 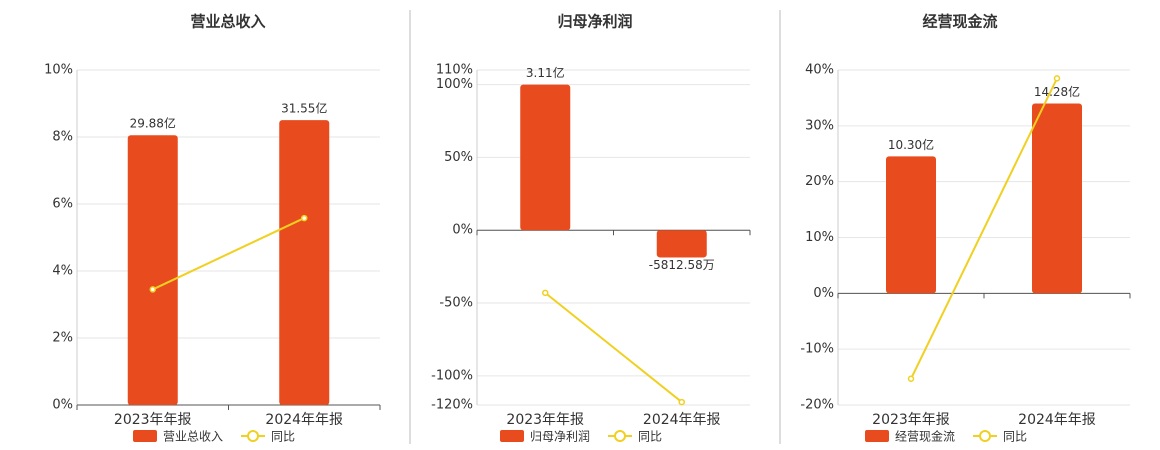 What do you see at coordinates (817, 405) in the screenshot?
I see `y-tick-label: -20%` at bounding box center [817, 405].